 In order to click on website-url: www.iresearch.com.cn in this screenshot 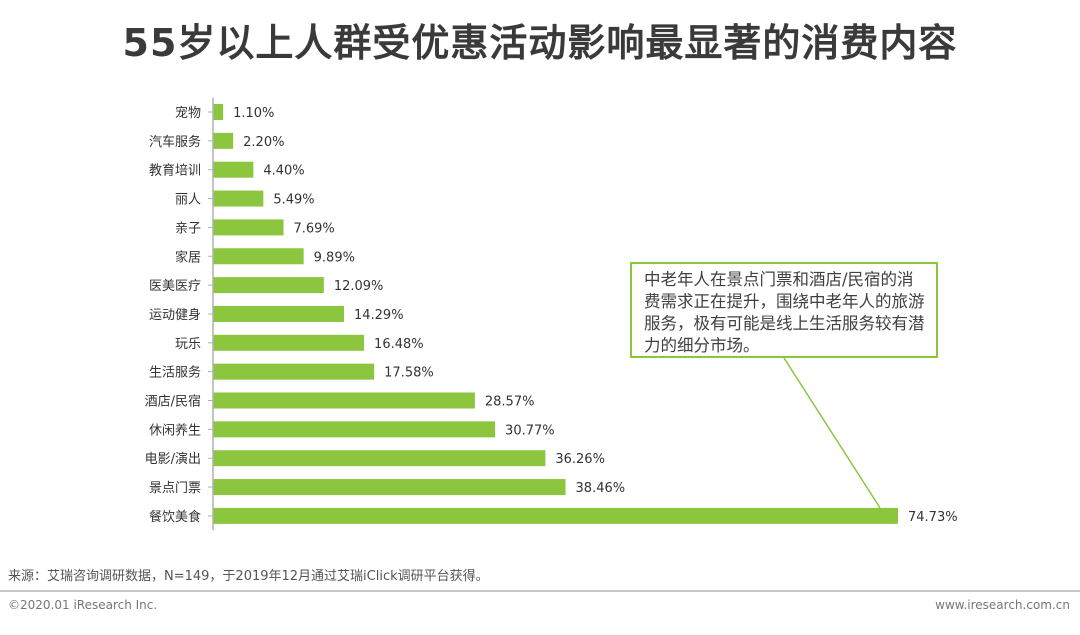, I will do `click(1002, 605)`.